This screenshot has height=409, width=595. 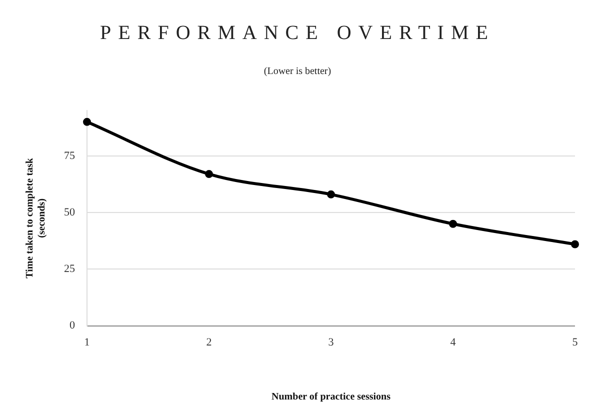 What do you see at coordinates (36, 218) in the screenshot?
I see `y-axis-title: Time taken to complete task (seconds)` at bounding box center [36, 218].